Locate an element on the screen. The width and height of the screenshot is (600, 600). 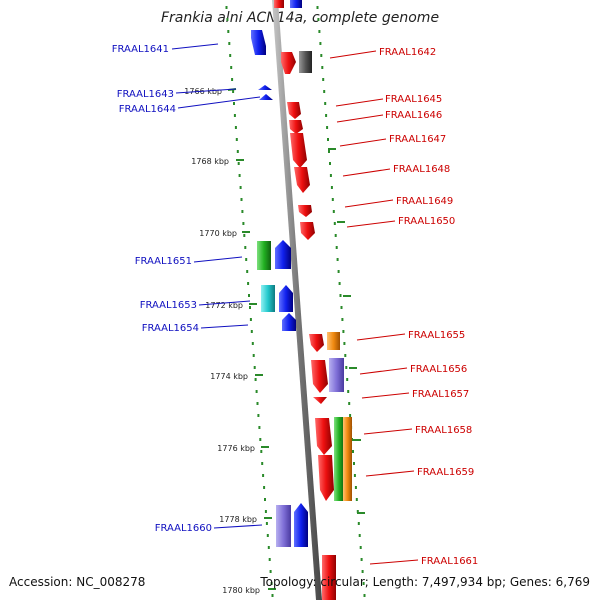
gene-feature-fraal1644 is located at coordinates (266, 97).